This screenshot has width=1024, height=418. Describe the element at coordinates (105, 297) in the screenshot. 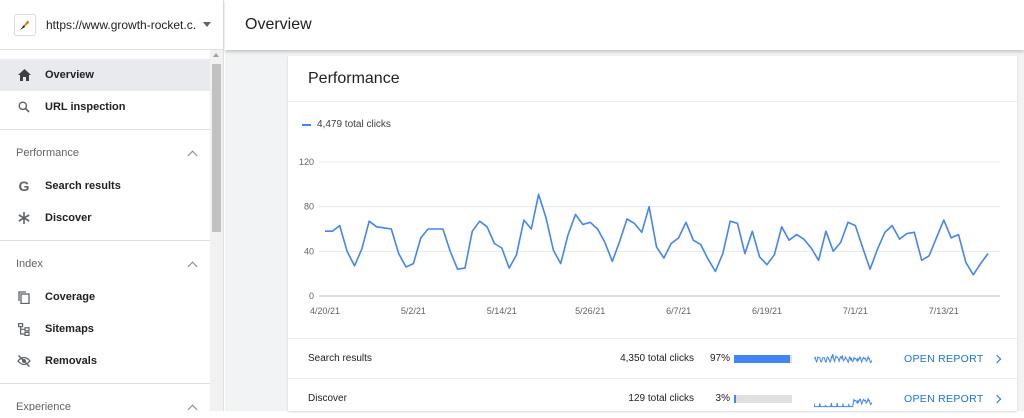

I see `sidebar-item-coverage: Coverage` at that location.